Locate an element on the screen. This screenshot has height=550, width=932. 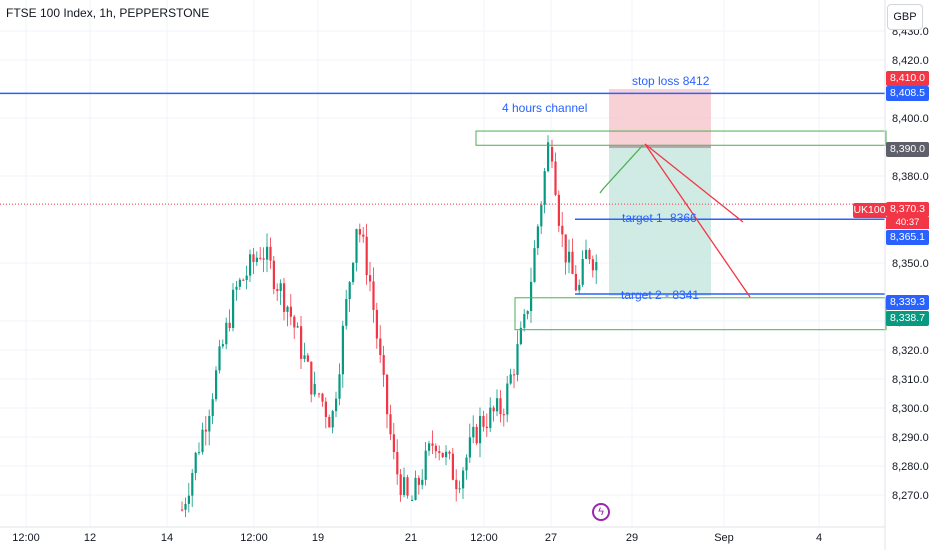
time-tick-label: 12 is located at coordinates (90, 538).